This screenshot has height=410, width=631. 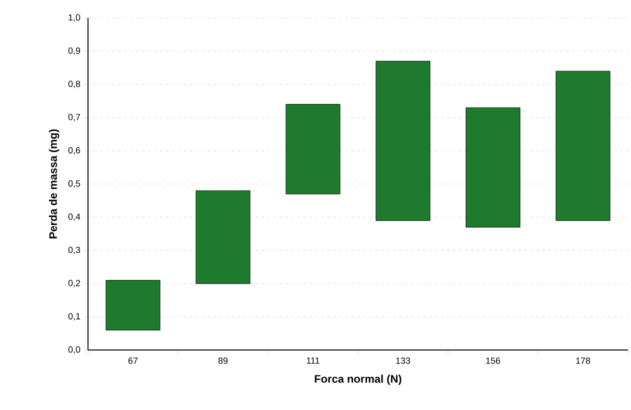 What do you see at coordinates (74, 84) in the screenshot?
I see `y-tick-label: 0,8` at bounding box center [74, 84].